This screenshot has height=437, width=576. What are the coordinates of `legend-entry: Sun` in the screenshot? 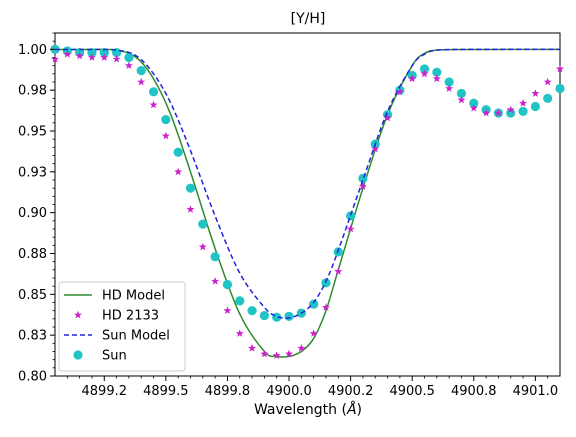 It's located at (100, 356).